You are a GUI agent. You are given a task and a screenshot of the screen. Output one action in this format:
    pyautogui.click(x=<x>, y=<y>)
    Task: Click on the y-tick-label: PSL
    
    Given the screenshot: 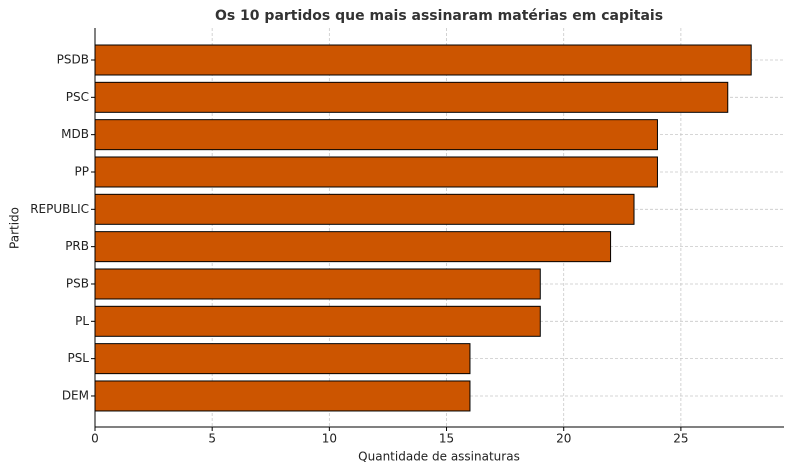 What is the action you would take?
    pyautogui.click(x=78, y=358)
    